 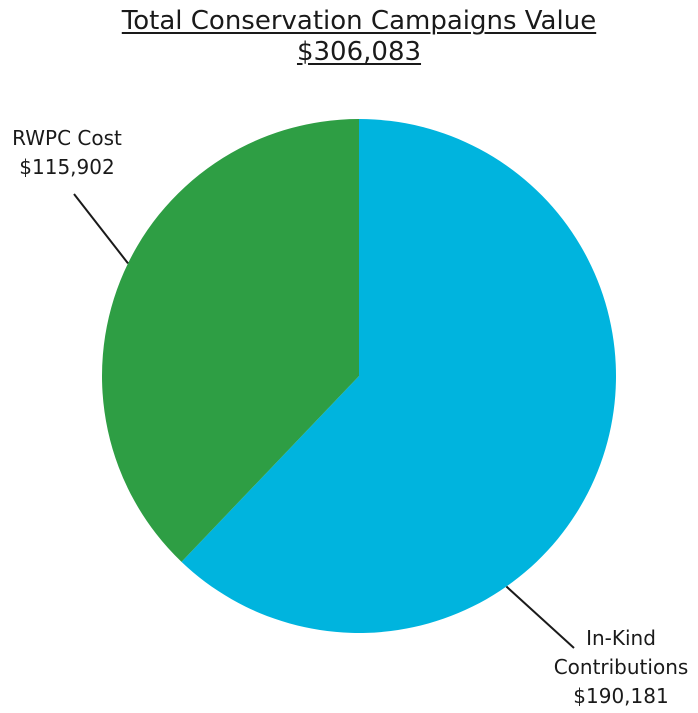 I want to click on leader-line-in-kind-contributions, so click(x=540, y=617).